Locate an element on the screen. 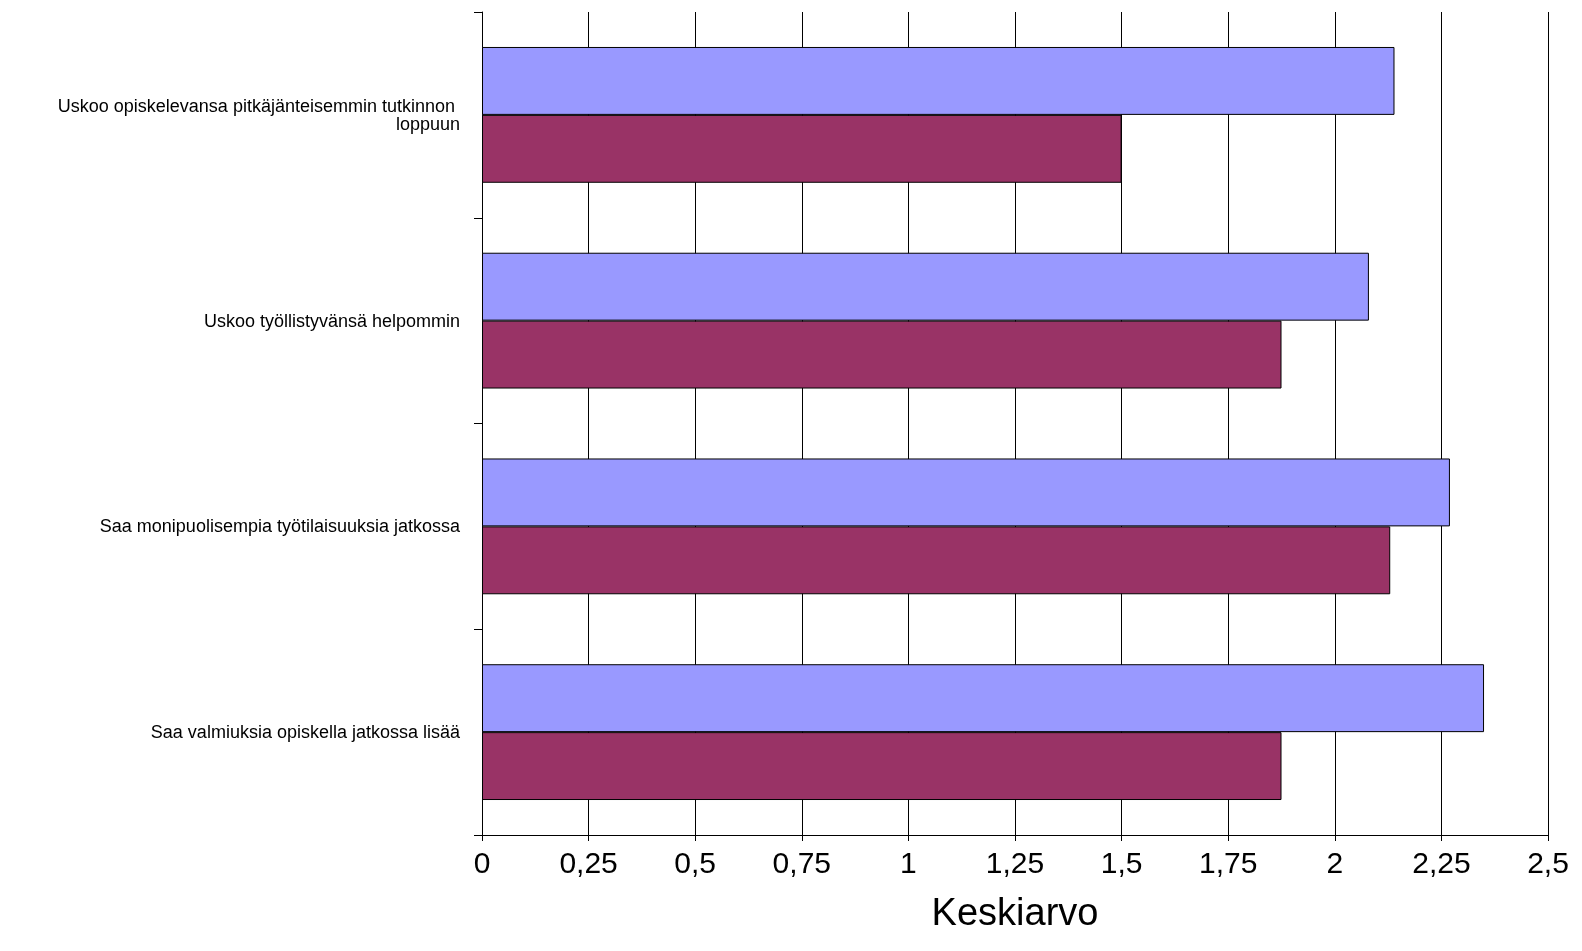 The width and height of the screenshot is (1582, 951). x-tick-label: 2 is located at coordinates (1335, 862).